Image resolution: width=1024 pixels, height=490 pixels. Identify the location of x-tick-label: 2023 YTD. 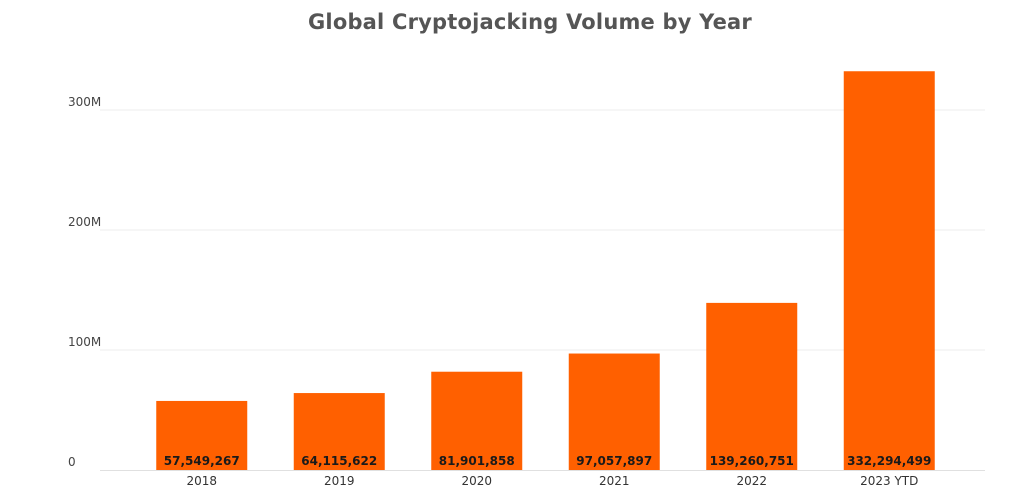
(889, 481).